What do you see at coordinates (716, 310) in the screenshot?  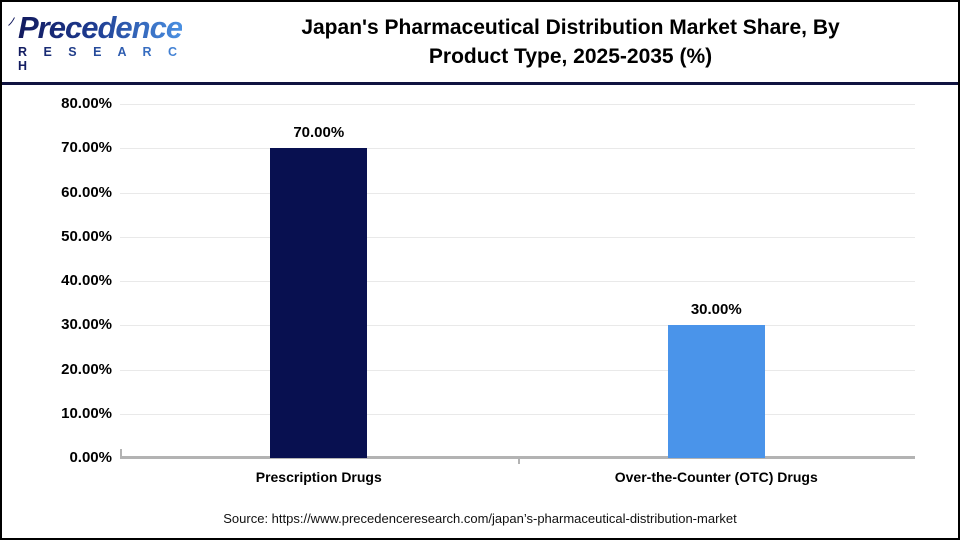 I see `bar-value-label: 30.00%` at bounding box center [716, 310].